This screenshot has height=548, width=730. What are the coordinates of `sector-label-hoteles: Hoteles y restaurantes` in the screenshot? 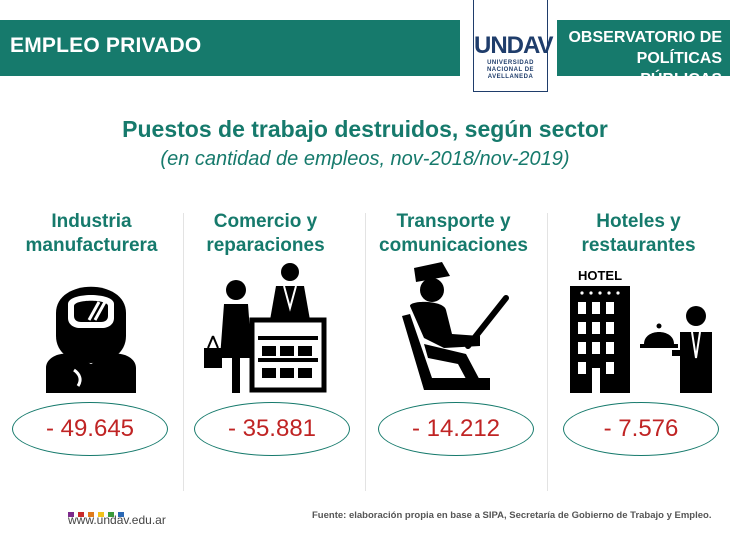 It's located at (638, 233).